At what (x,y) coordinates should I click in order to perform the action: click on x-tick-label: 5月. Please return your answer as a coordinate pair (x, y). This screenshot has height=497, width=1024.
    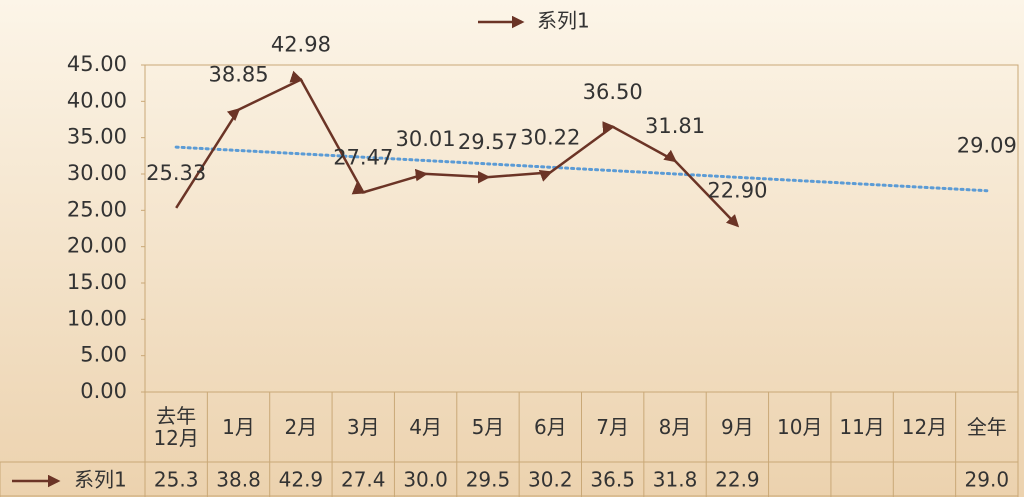
    Looking at the image, I should click on (488, 427).